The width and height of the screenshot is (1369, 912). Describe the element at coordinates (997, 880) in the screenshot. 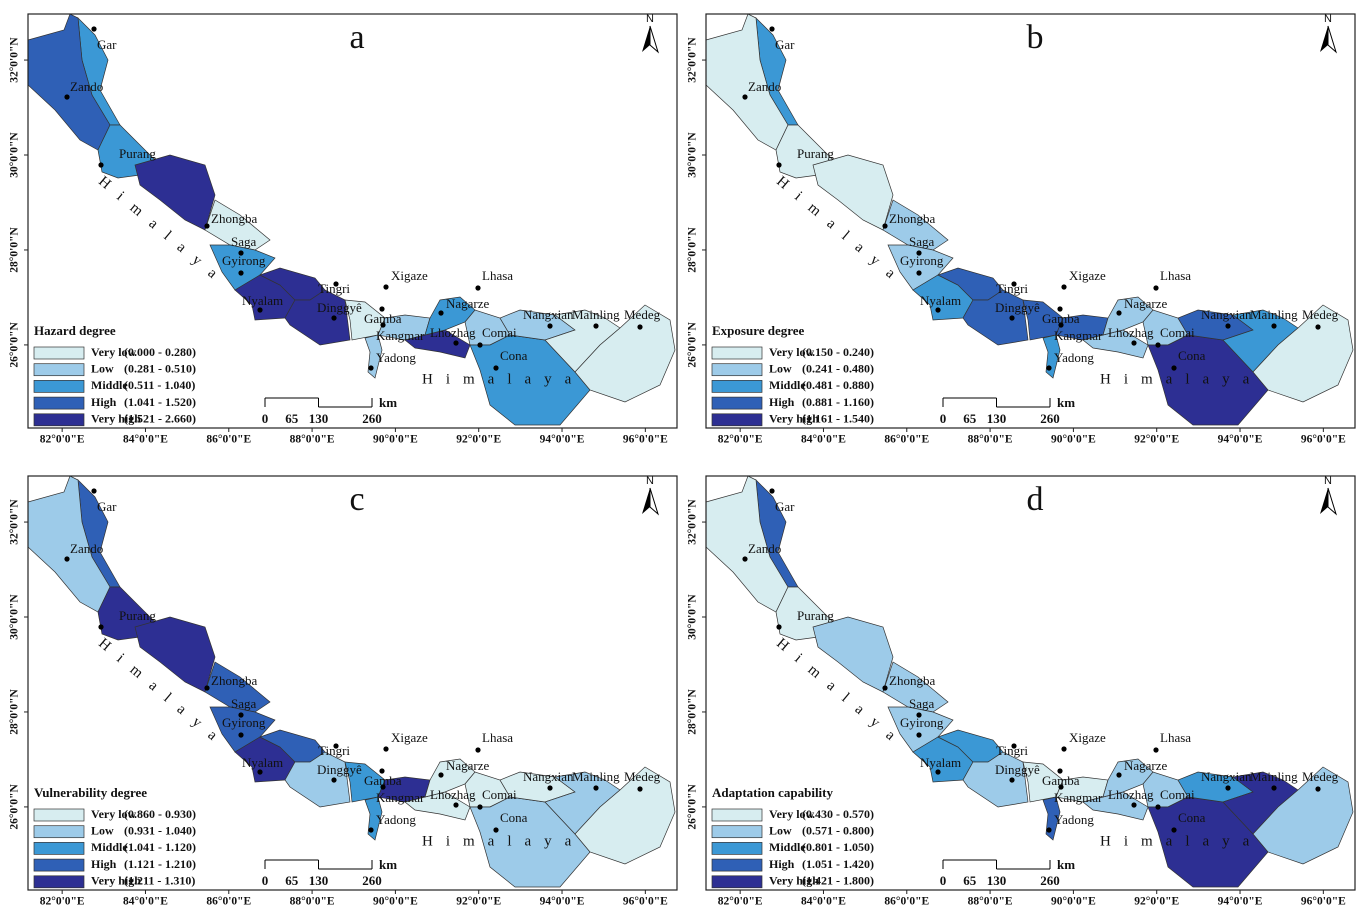

I see `scale-label: 130` at that location.